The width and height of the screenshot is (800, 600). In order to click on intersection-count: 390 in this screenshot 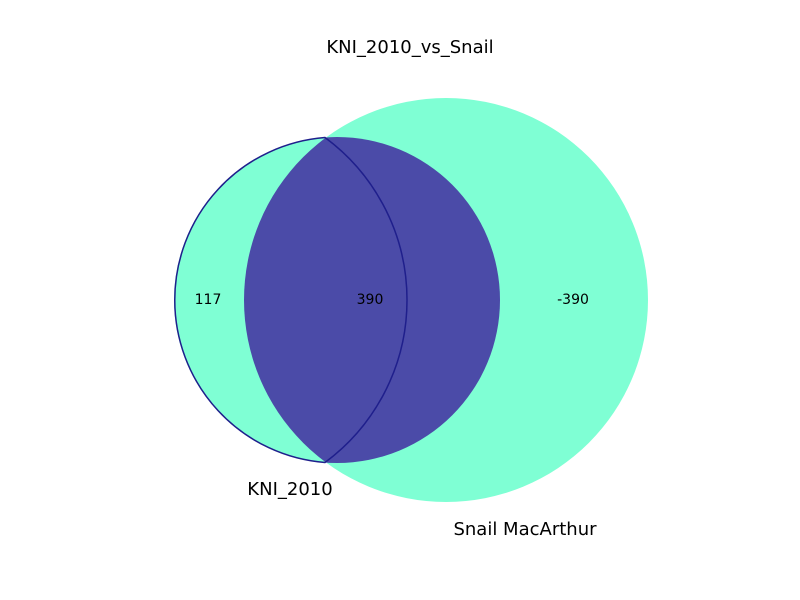, I will do `click(370, 300)`.